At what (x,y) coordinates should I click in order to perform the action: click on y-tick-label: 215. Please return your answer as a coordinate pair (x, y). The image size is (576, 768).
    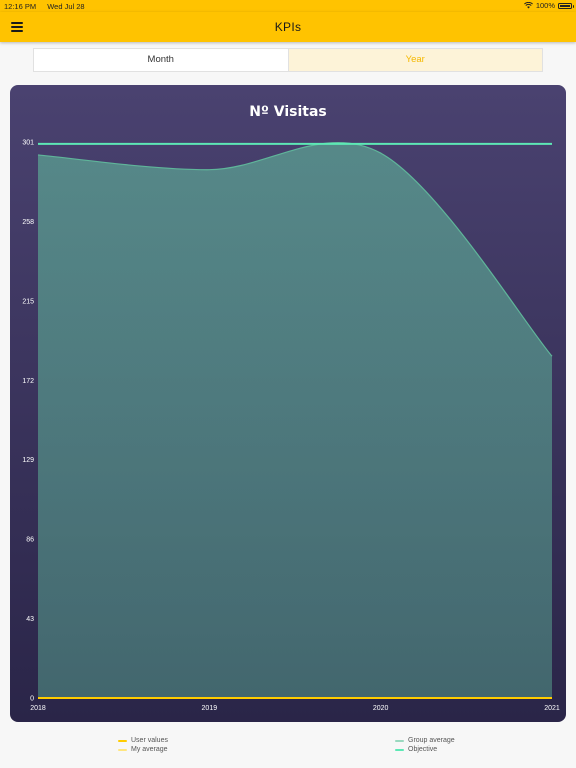
    Looking at the image, I should click on (28, 301).